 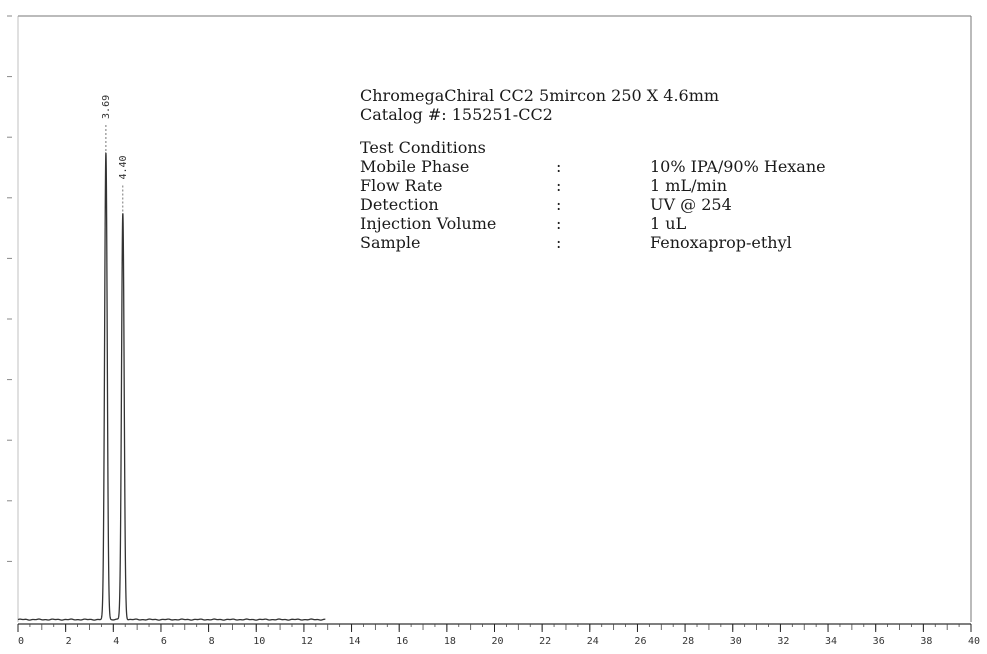 I want to click on condition-value: UV @ 254, so click(x=691, y=204).